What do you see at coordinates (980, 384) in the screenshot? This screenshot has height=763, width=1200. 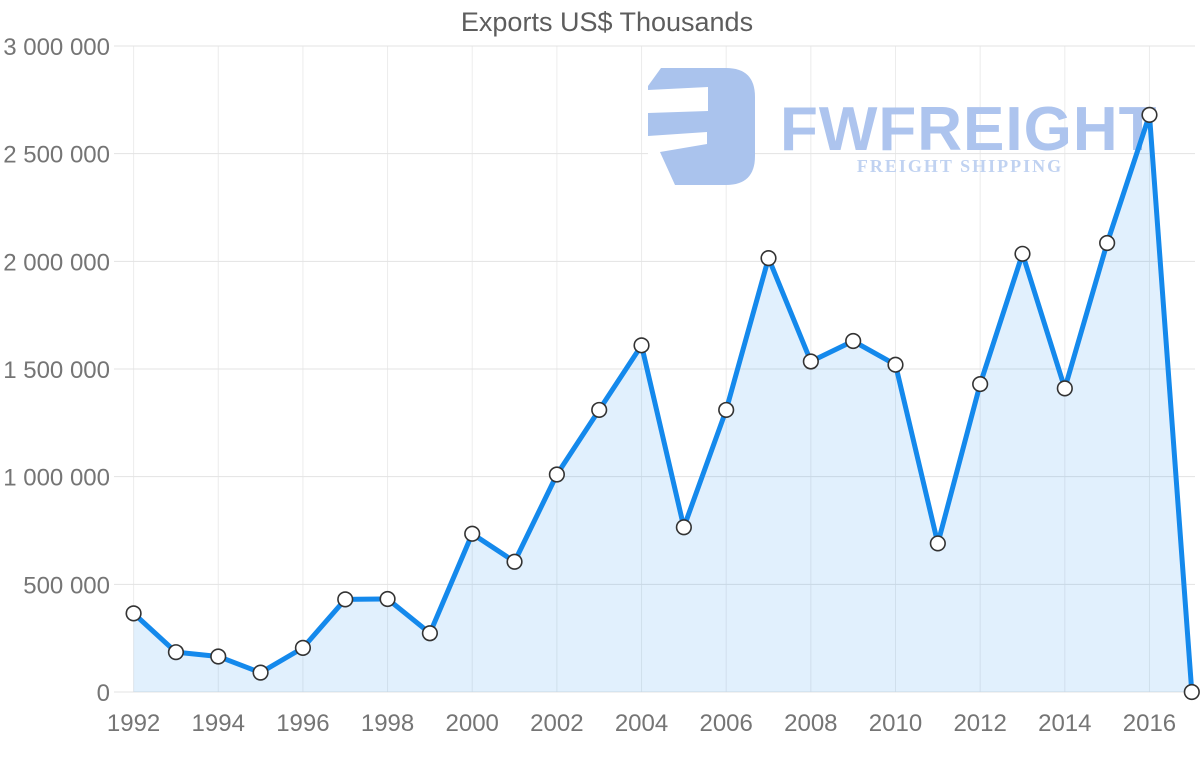 I see `data-point-2012` at bounding box center [980, 384].